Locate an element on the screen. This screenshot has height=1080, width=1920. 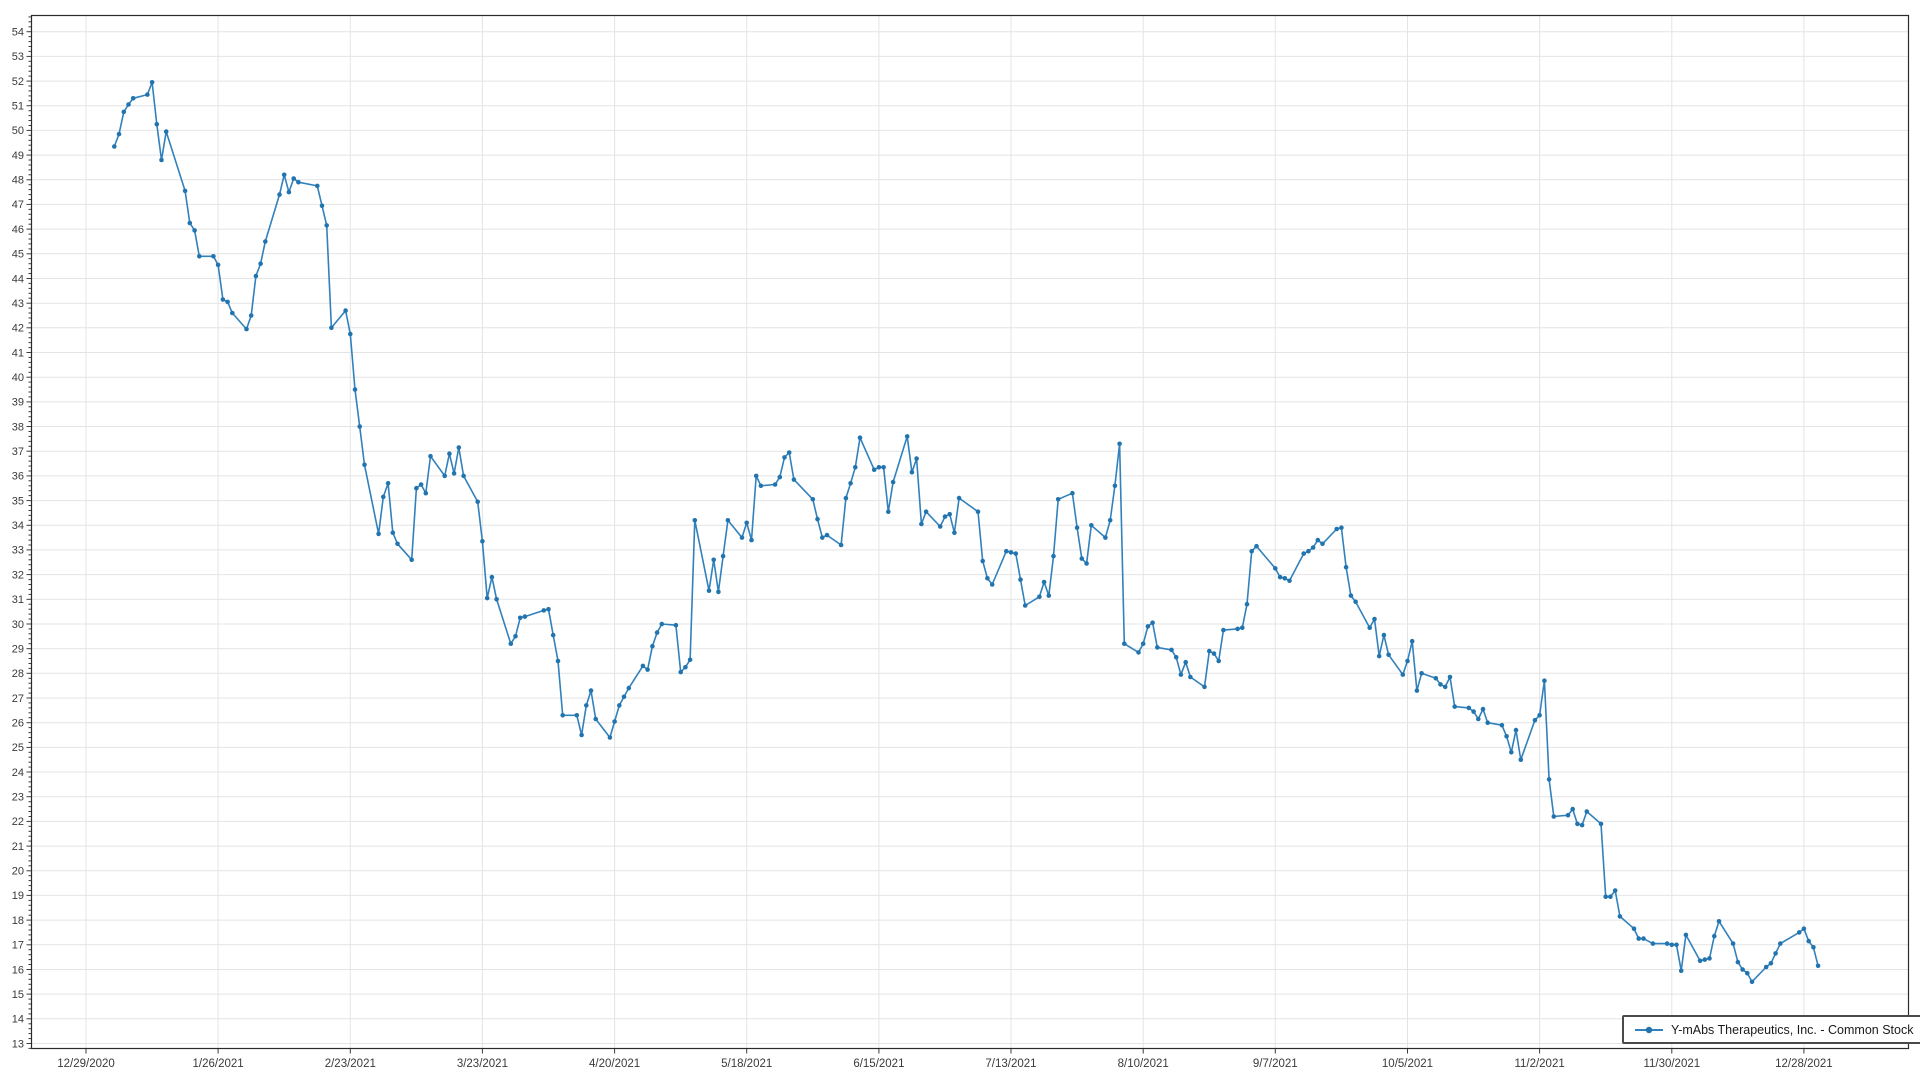
legend-item: Y-mAbs Therapeutics, Inc. - Common Stock is located at coordinates (1773, 1030).